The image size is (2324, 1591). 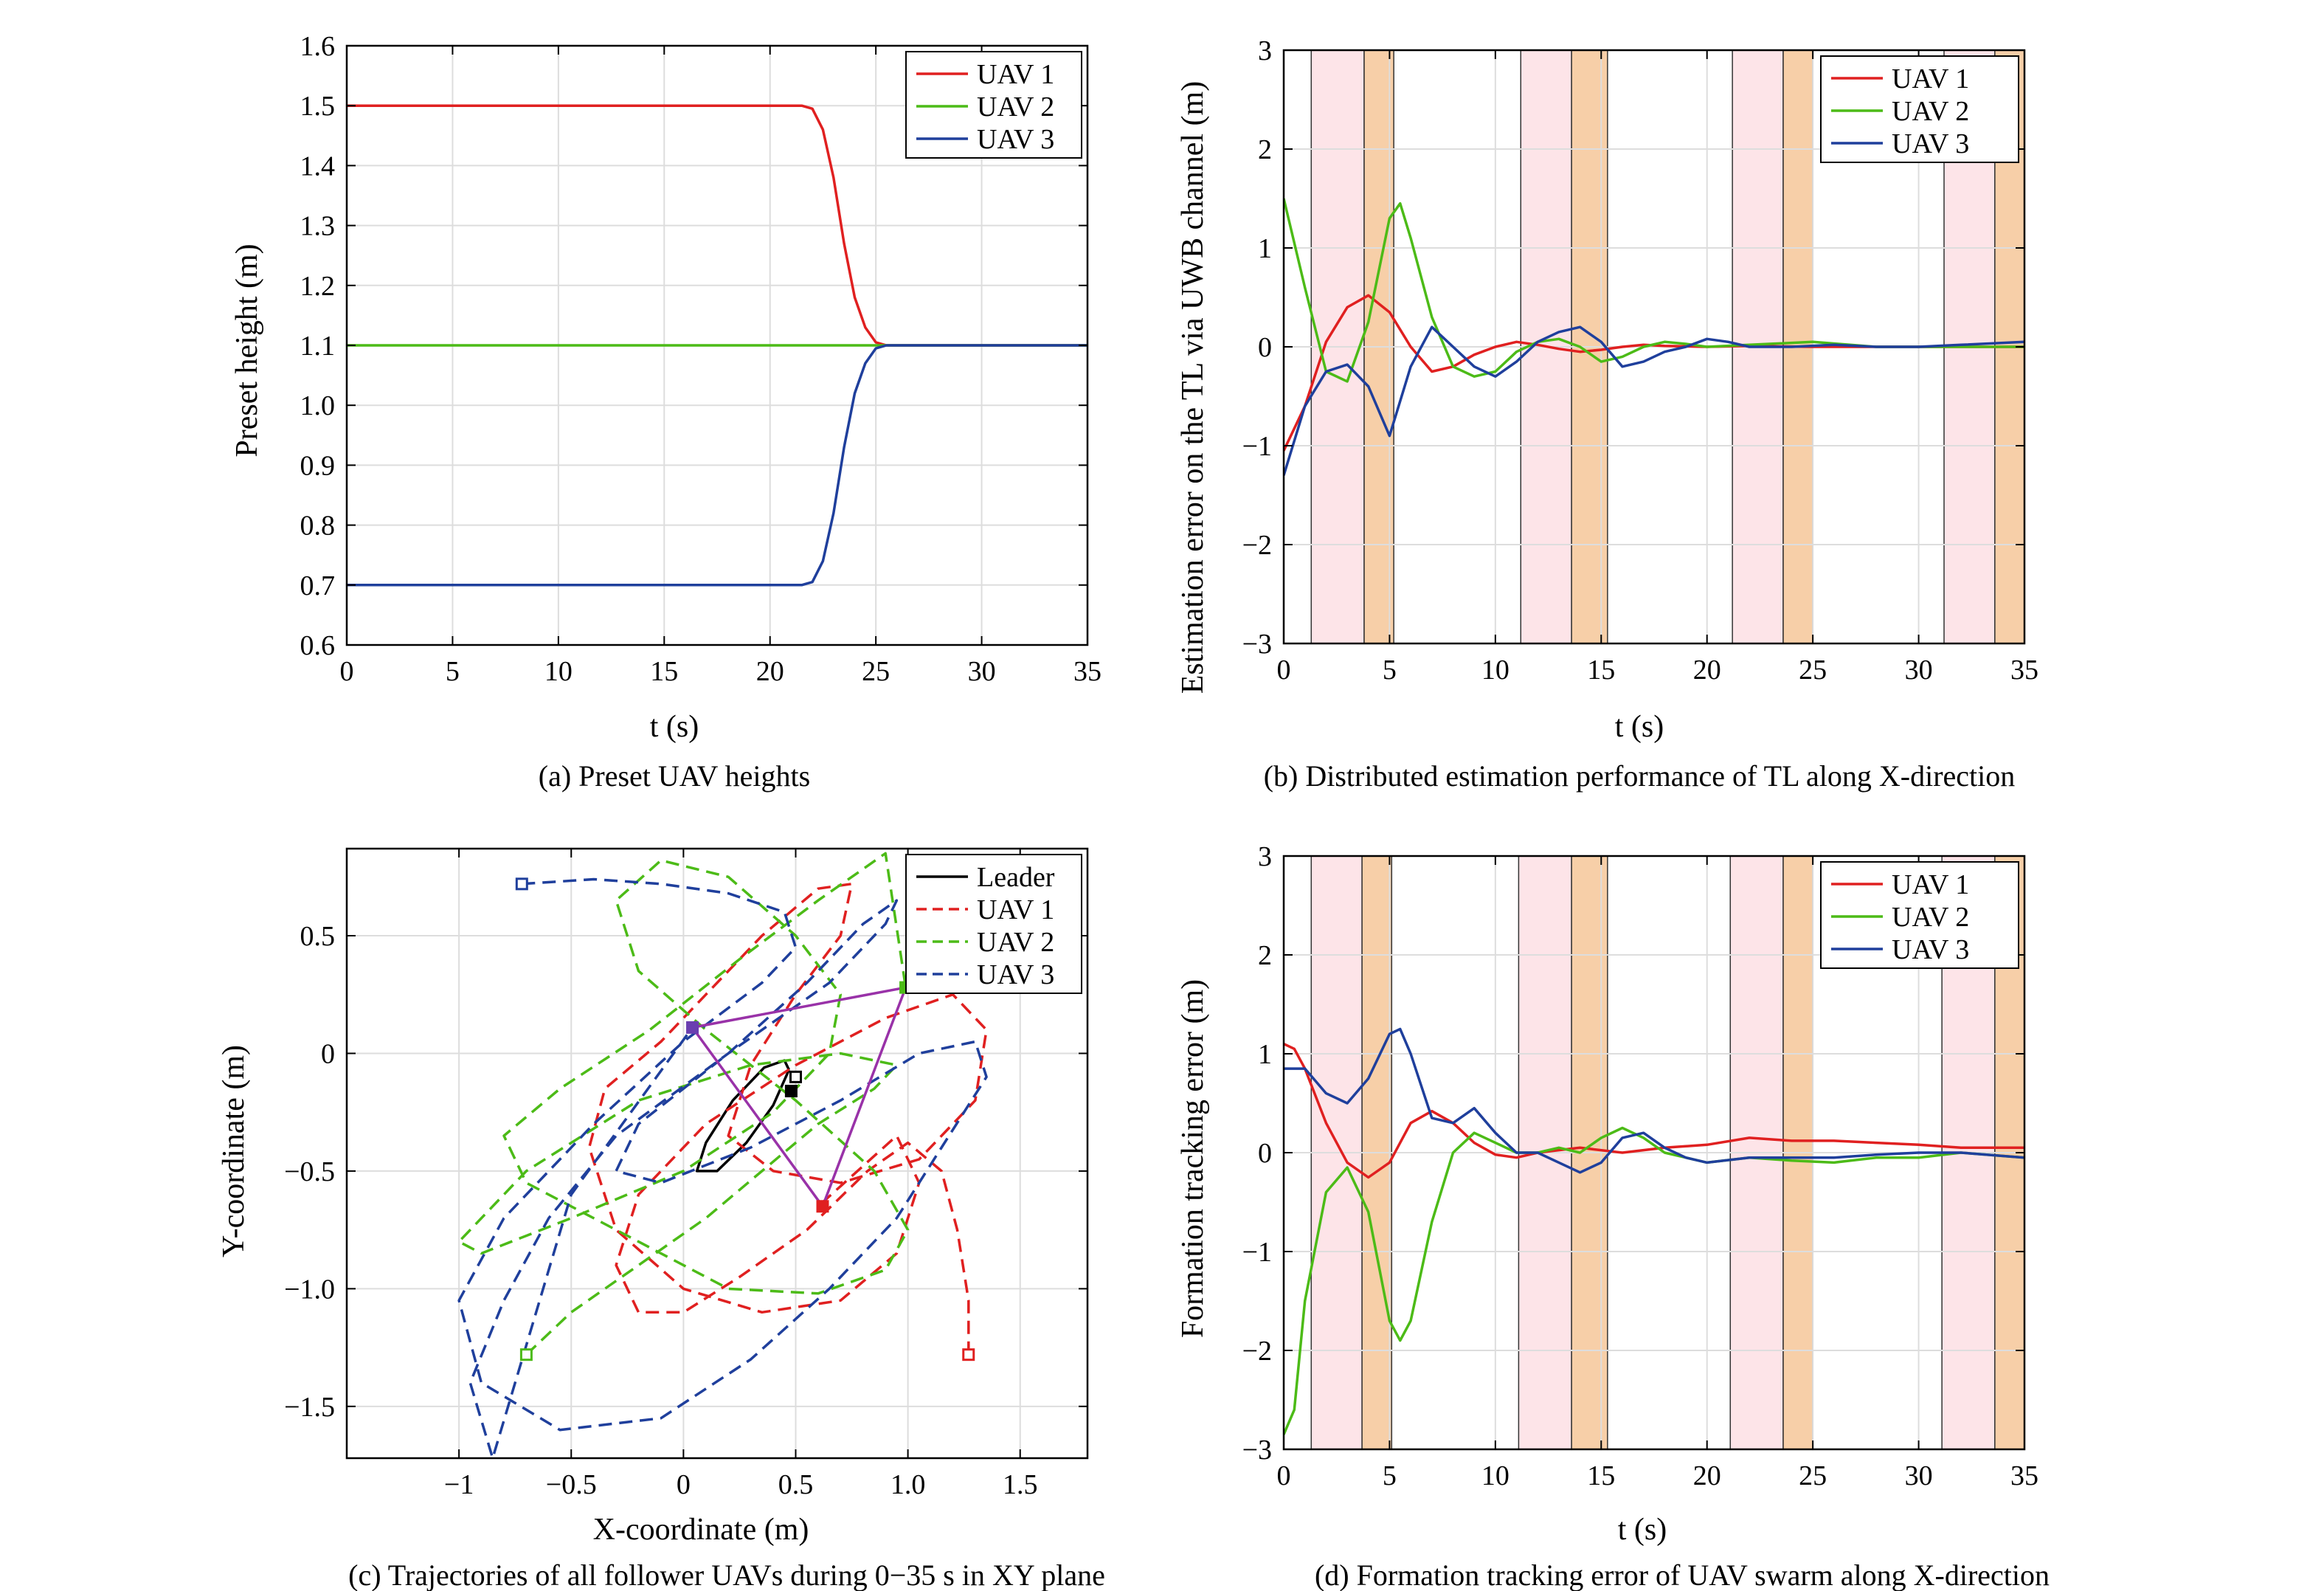 I want to click on x-tick-label: −0.5, so click(x=571, y=1484).